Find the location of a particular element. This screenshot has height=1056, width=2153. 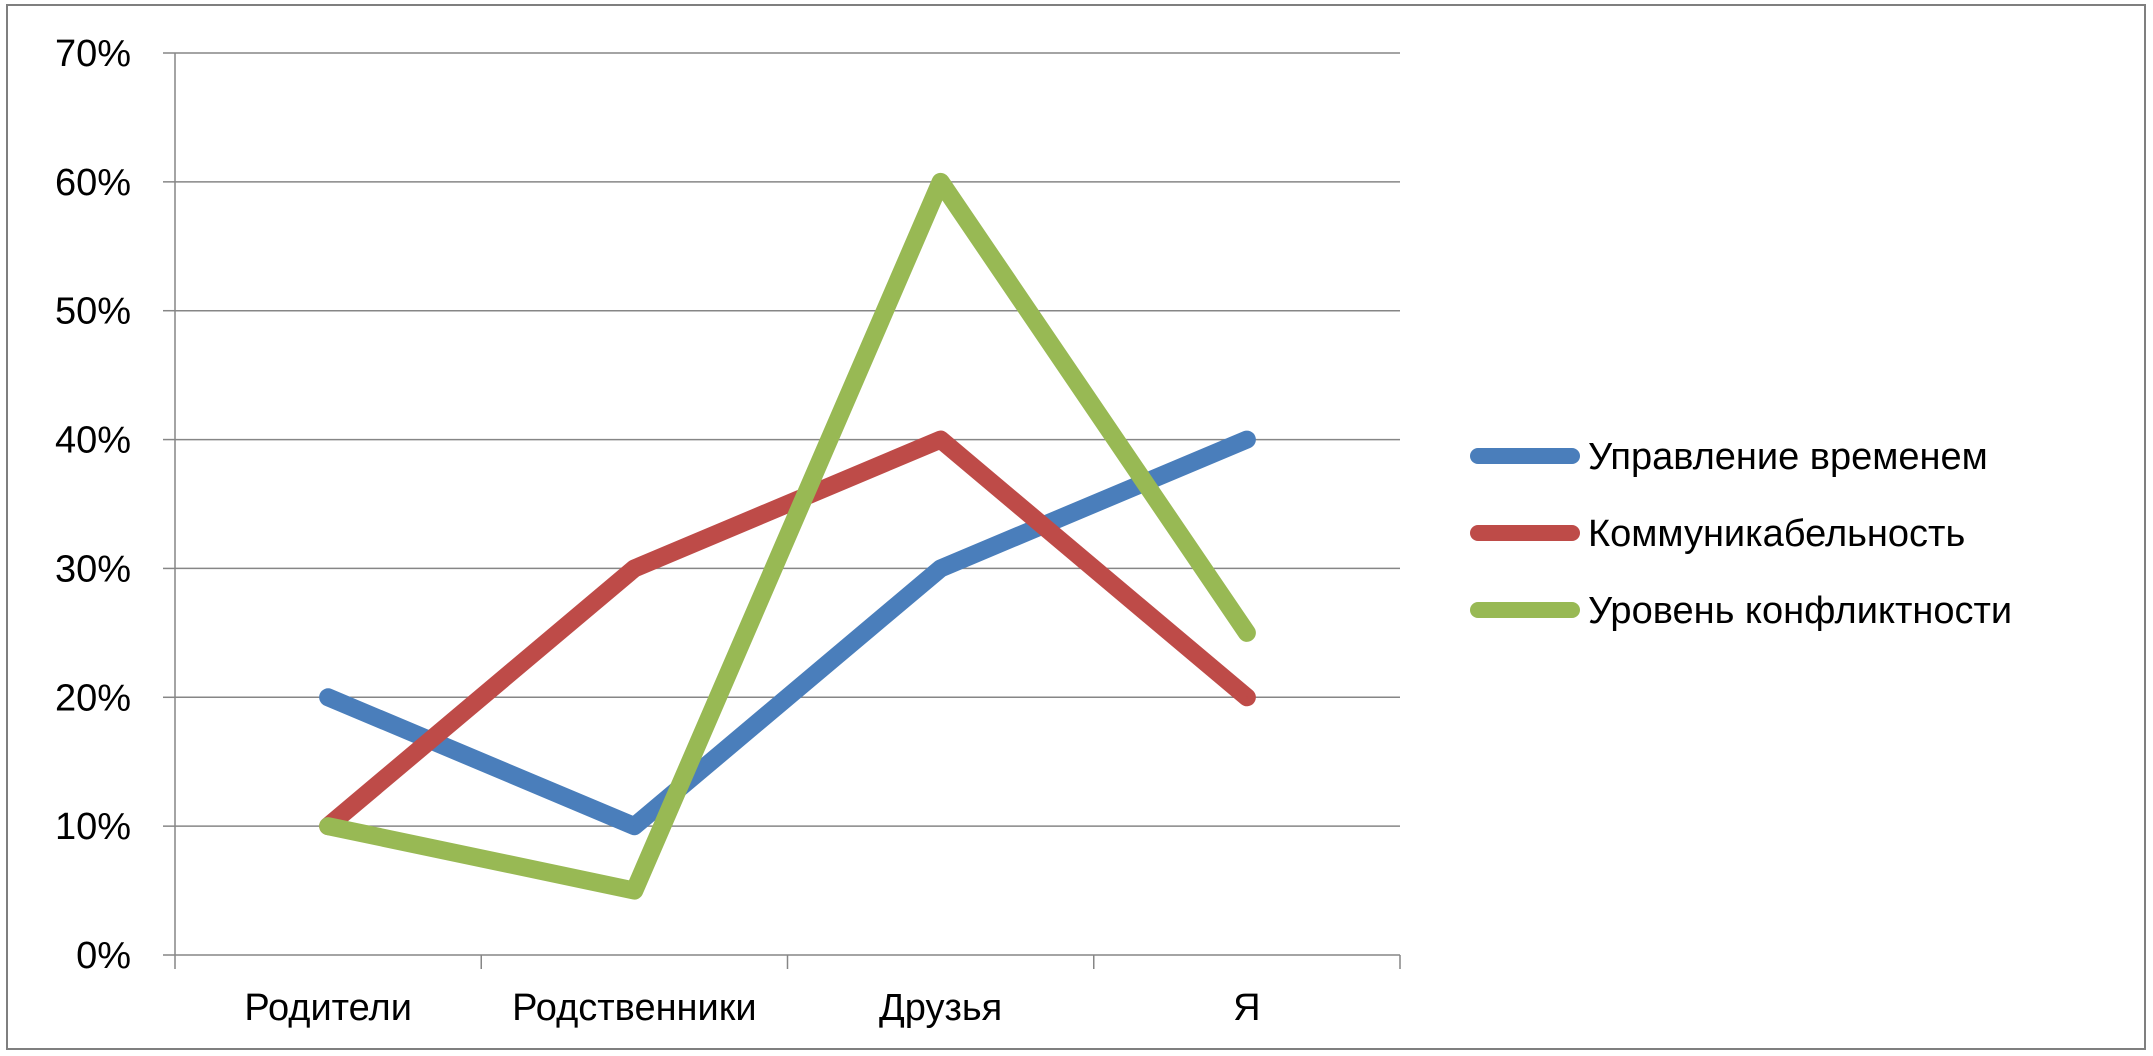

y-tick-label: 30% is located at coordinates (93, 569).